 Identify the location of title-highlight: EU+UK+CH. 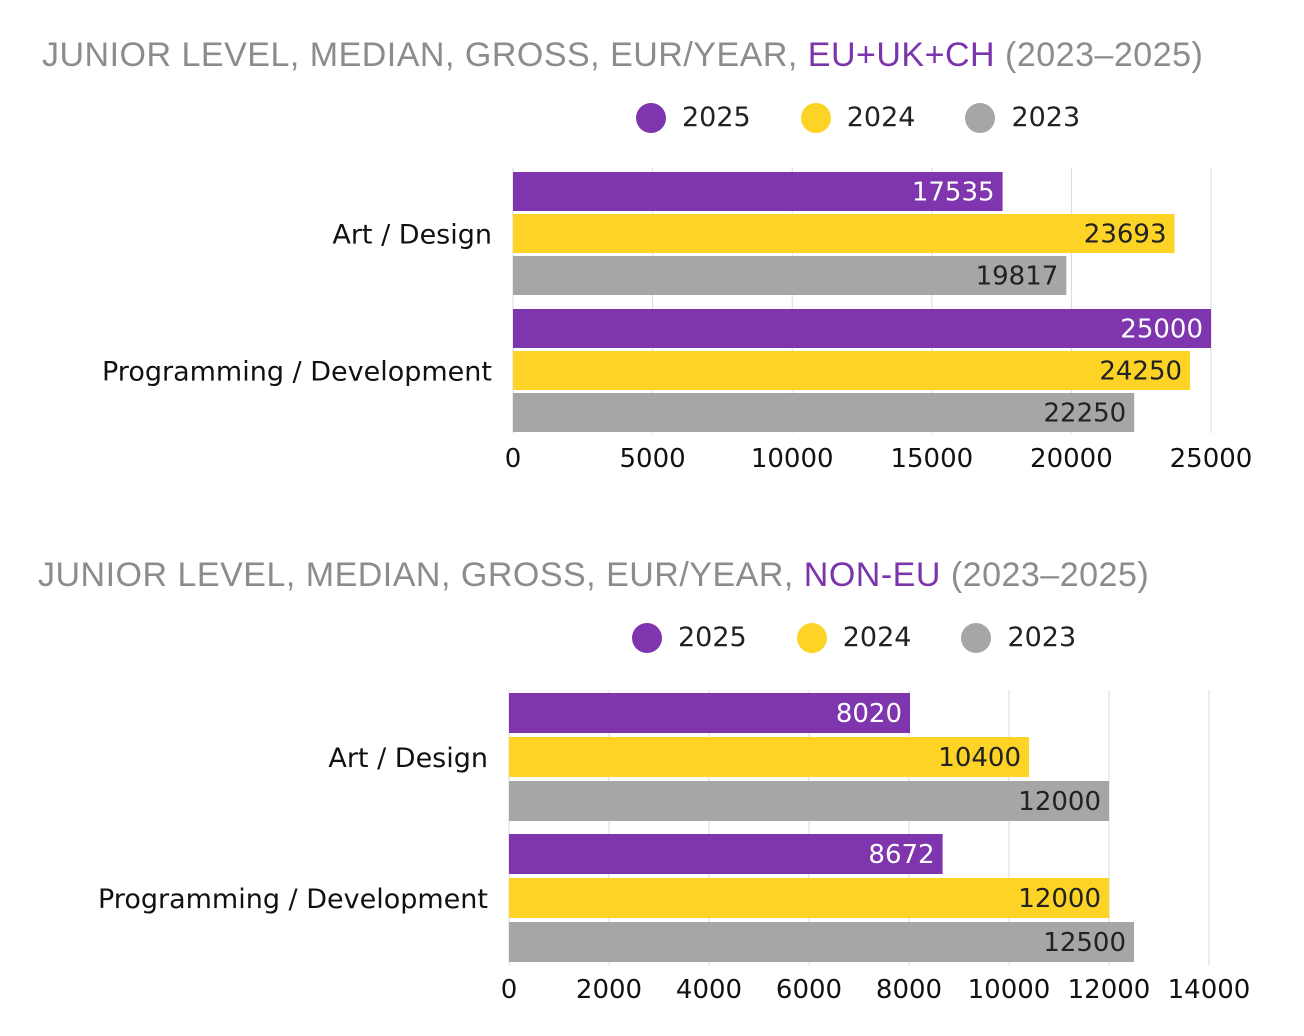
(901, 55).